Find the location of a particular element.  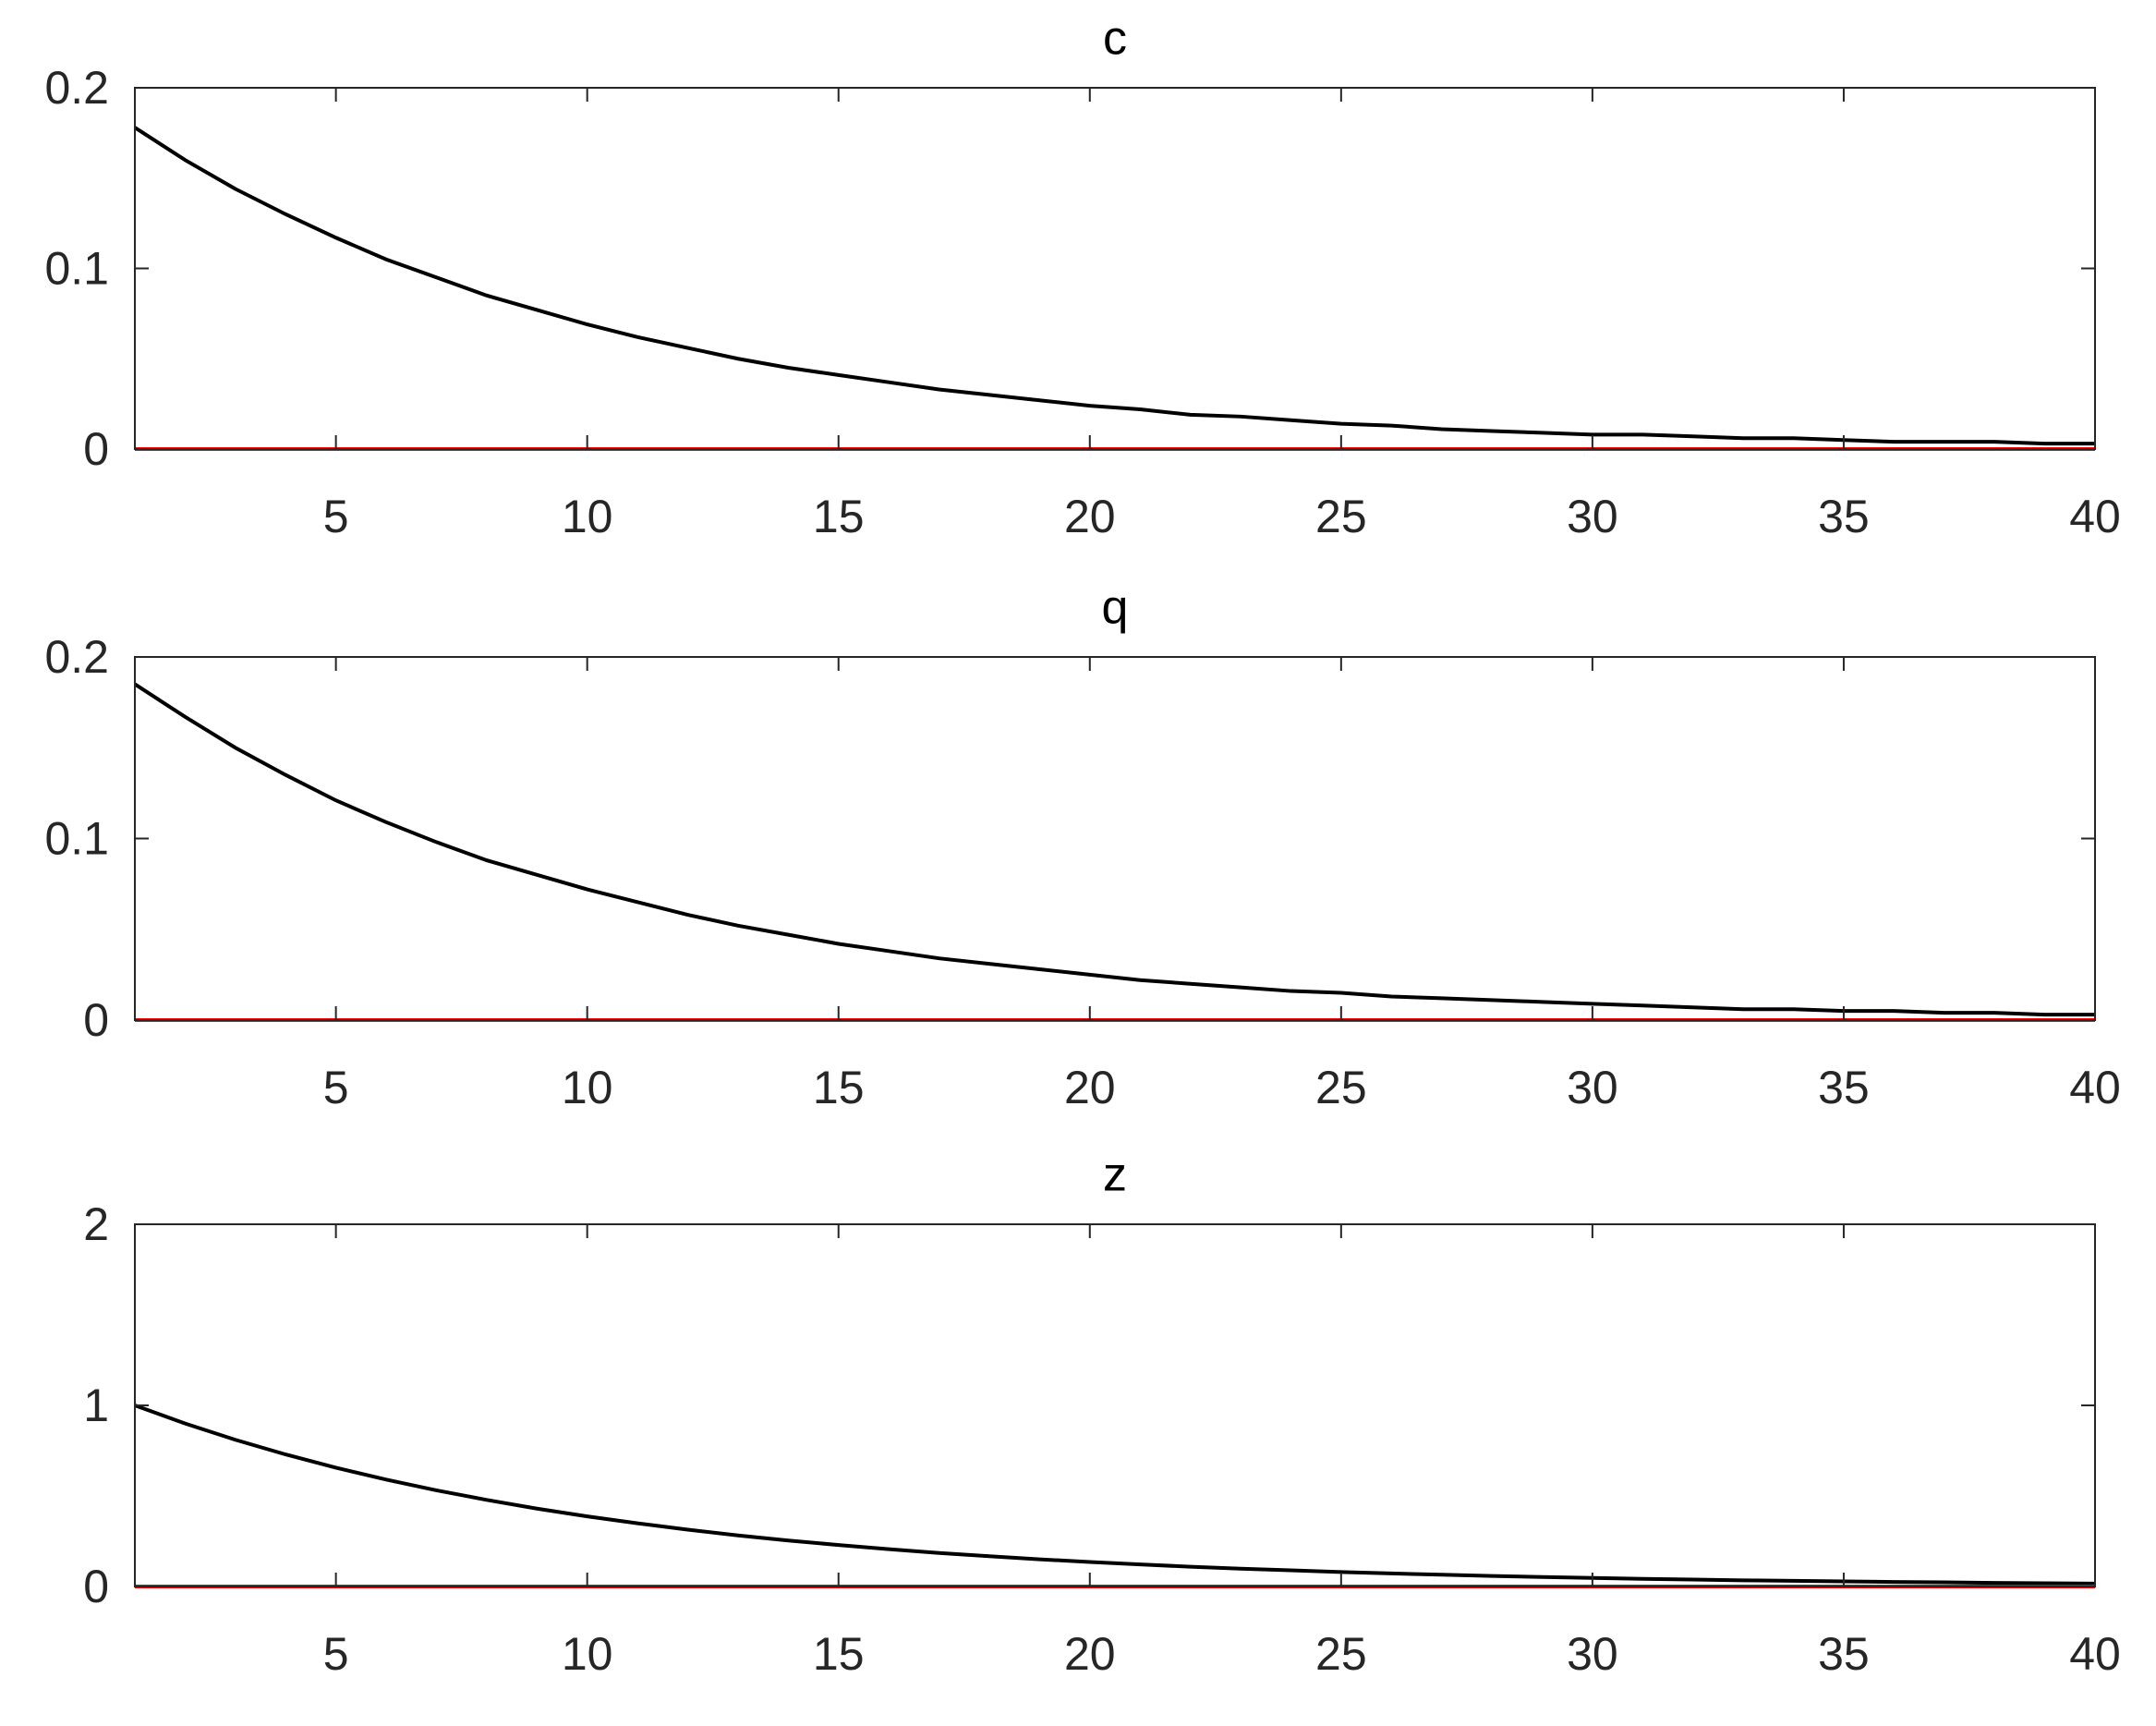

y-tick-label: 1 is located at coordinates (96, 1405).